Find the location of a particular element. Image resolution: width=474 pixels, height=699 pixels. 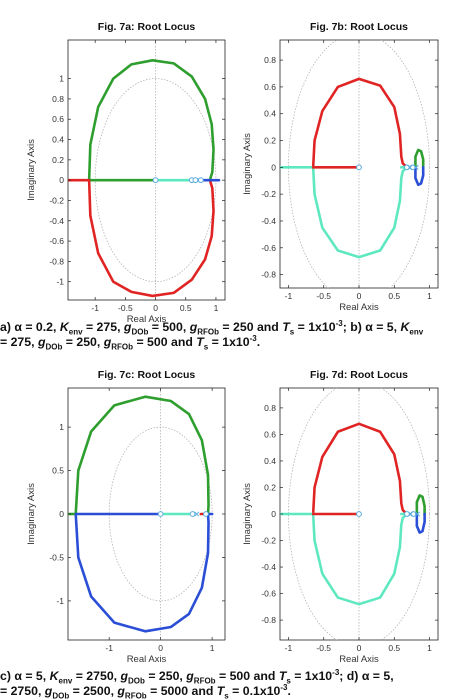

locus-branch-green is located at coordinates (142, 455).